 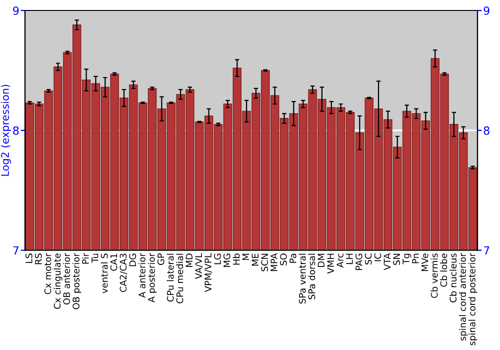 I want to click on x-tick-label: OB anterior, so click(x=66, y=278).